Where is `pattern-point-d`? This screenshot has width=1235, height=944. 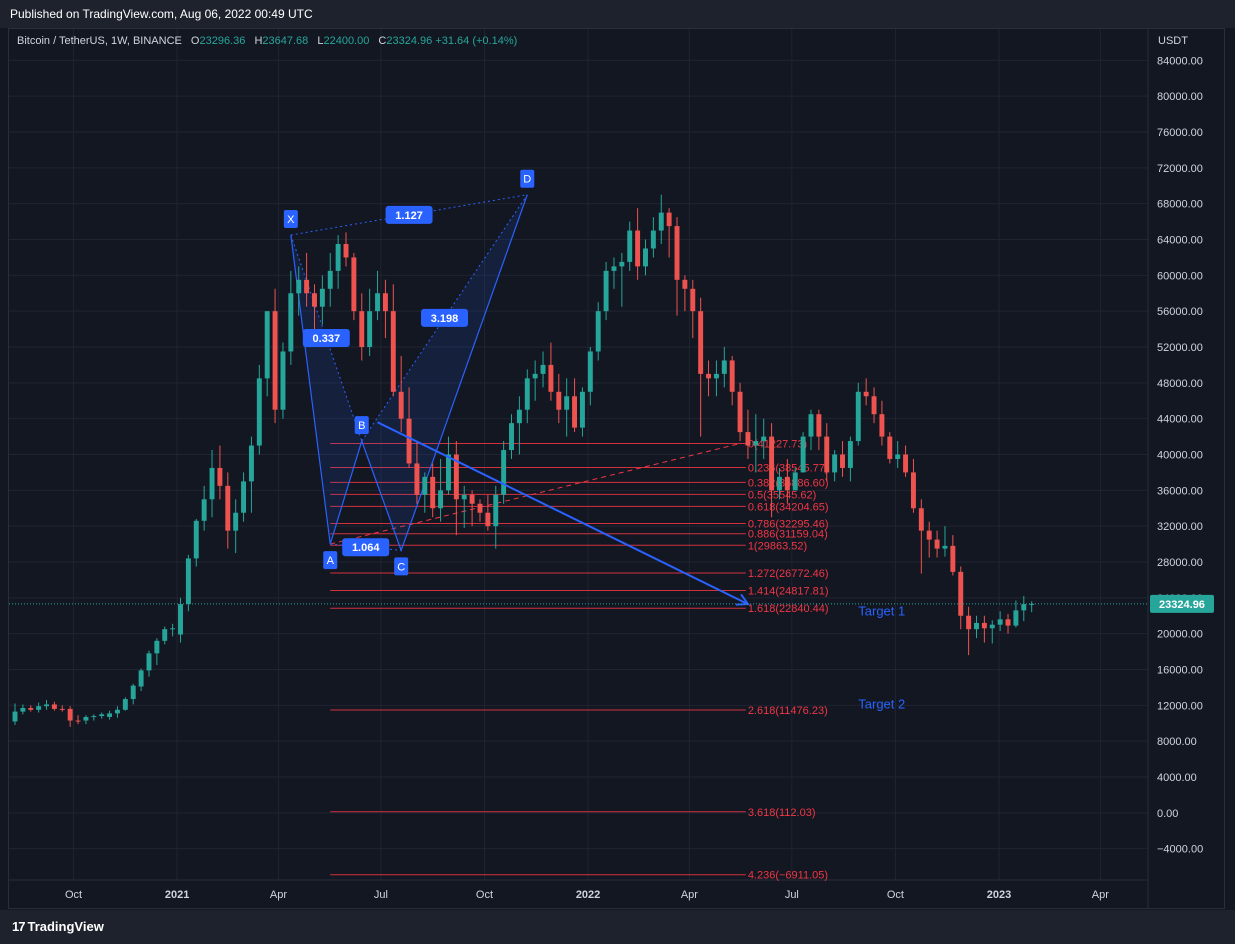
pattern-point-d is located at coordinates (527, 178).